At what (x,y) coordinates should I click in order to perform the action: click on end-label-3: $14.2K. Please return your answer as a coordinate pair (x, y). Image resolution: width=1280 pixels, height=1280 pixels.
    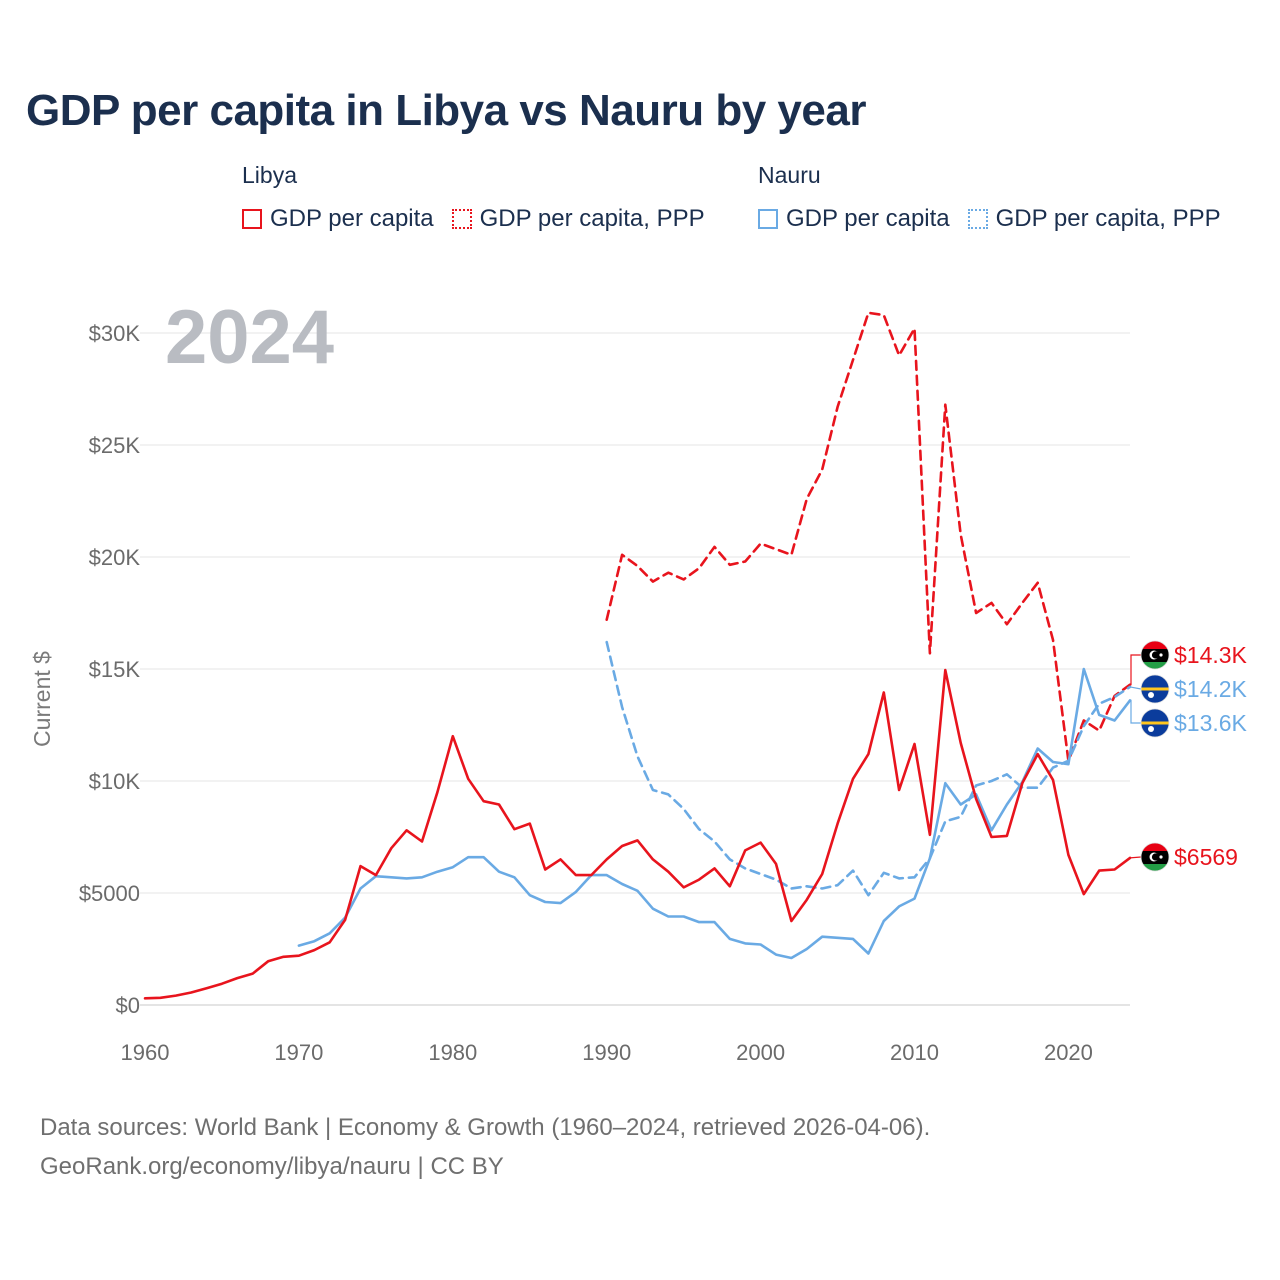
    Looking at the image, I should click on (1211, 689).